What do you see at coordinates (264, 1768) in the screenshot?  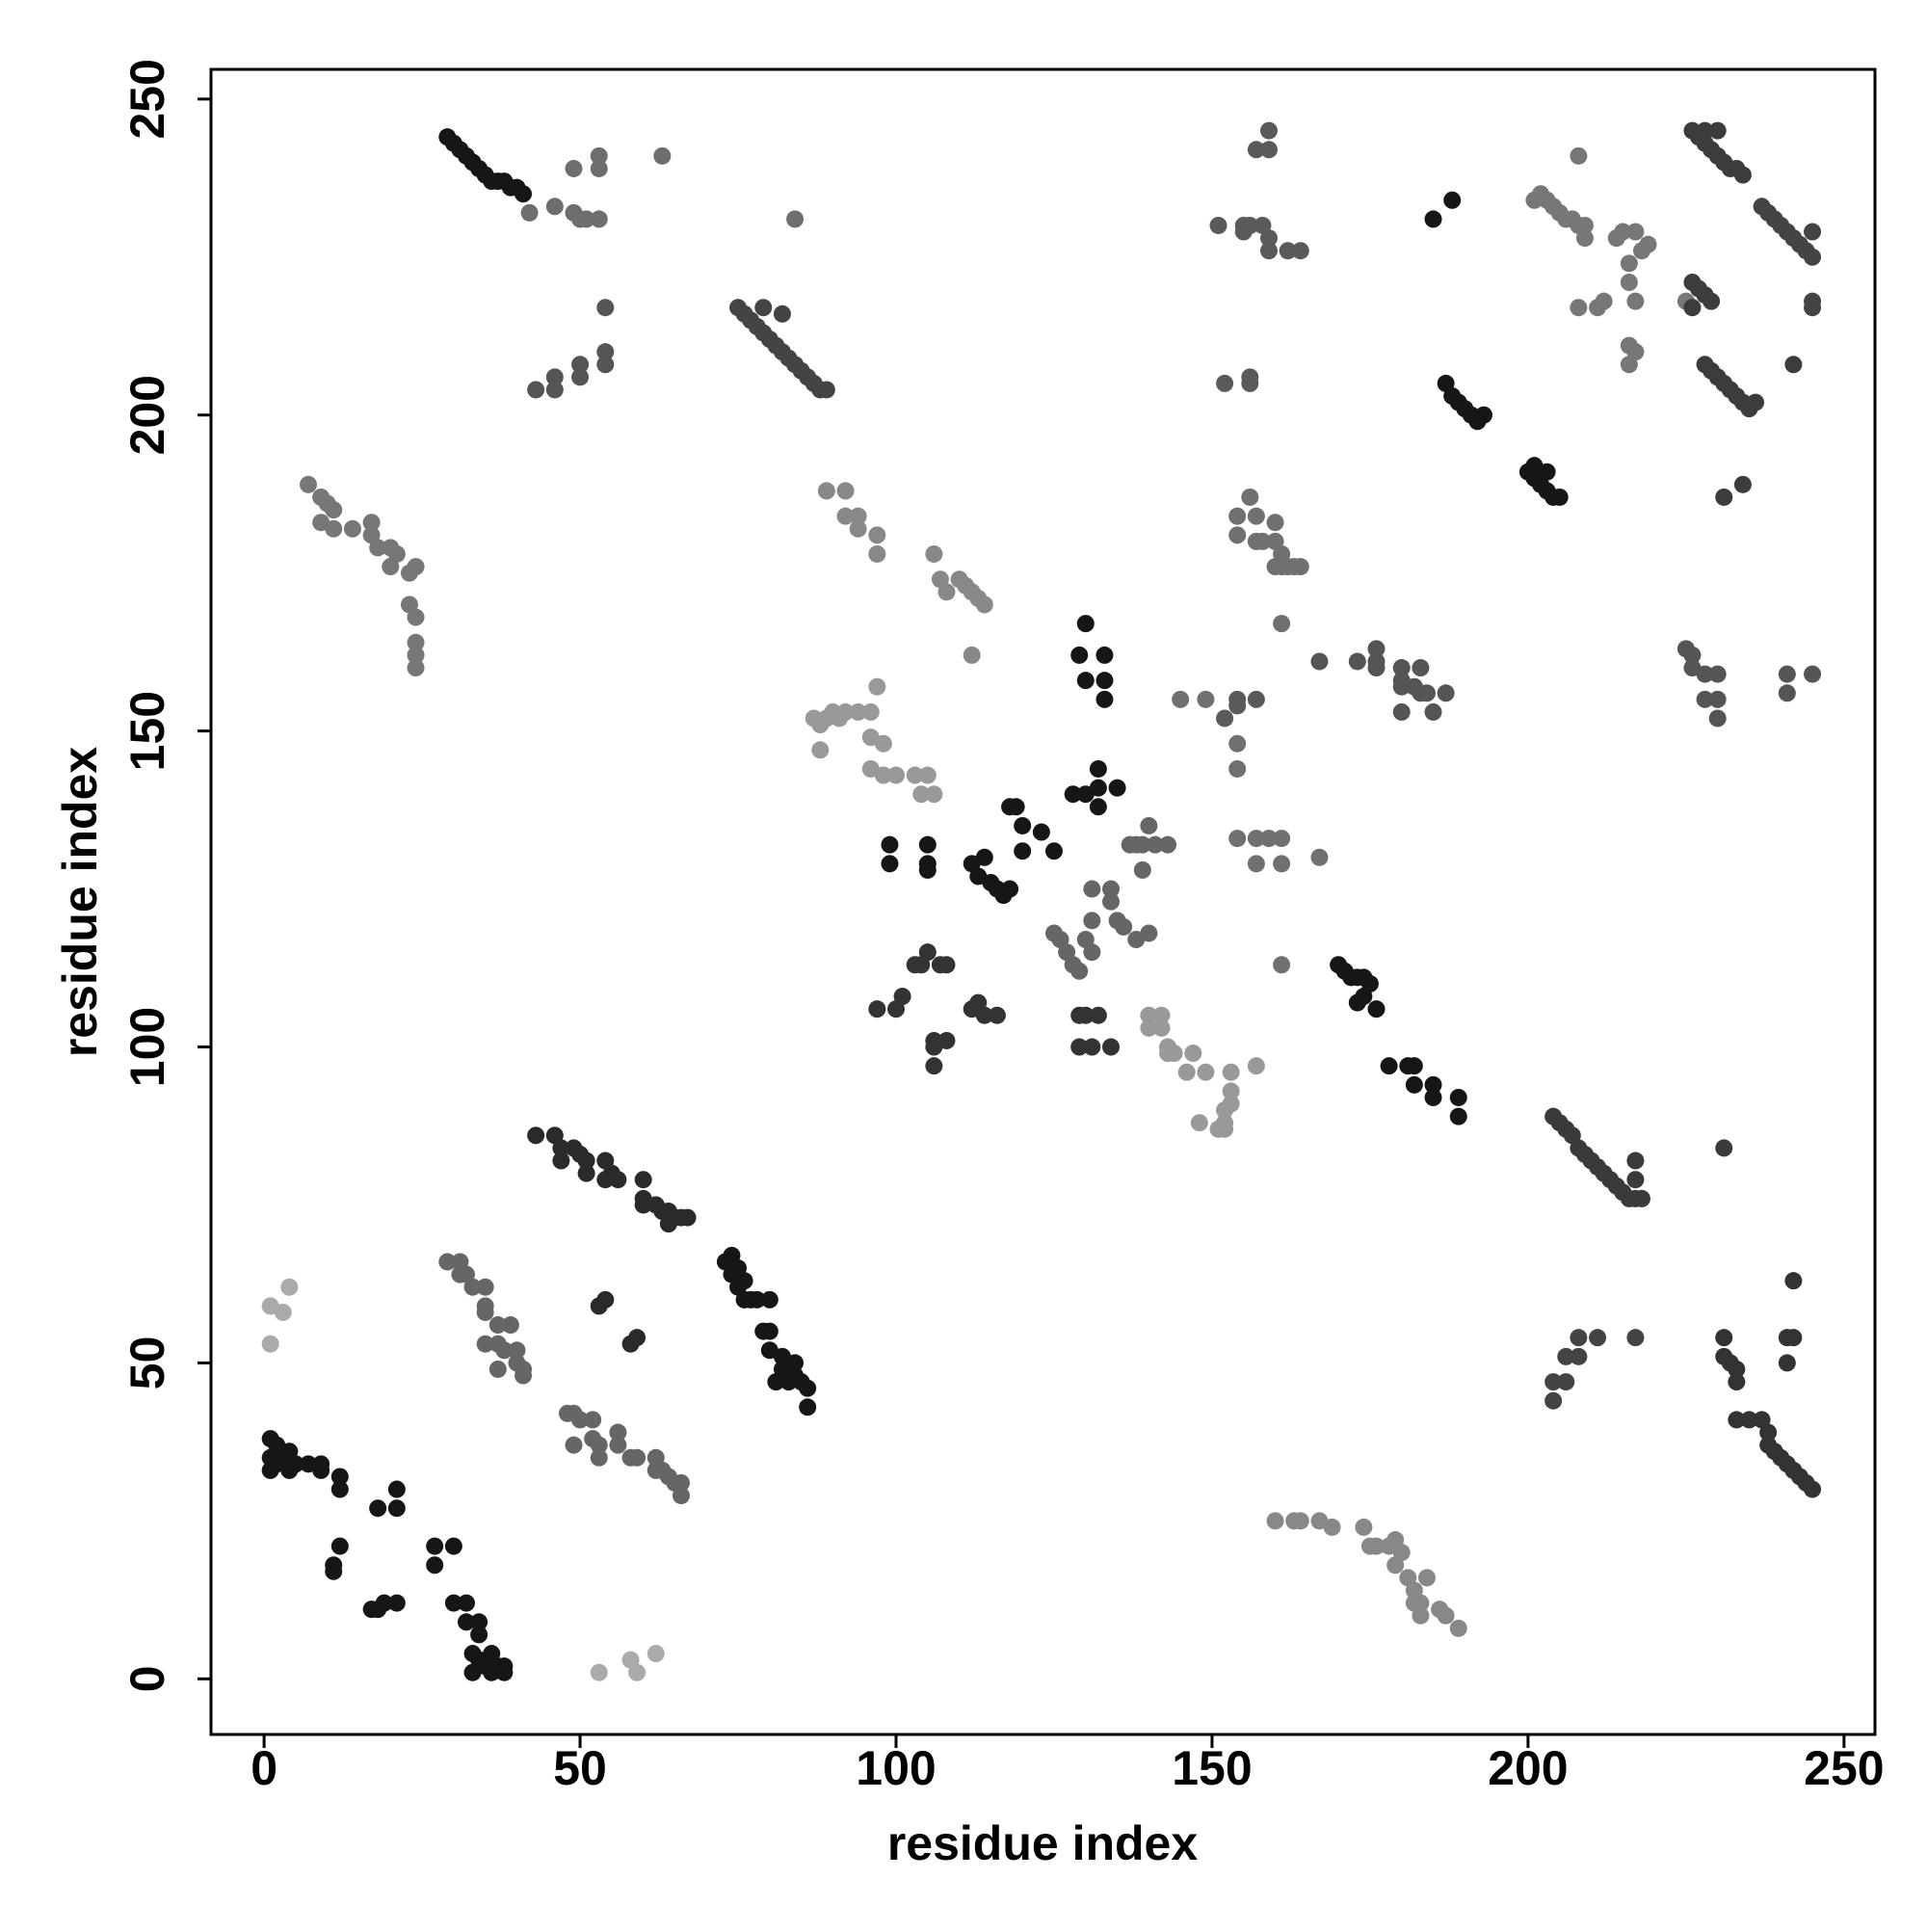 I see `x-tick-label: 0` at bounding box center [264, 1768].